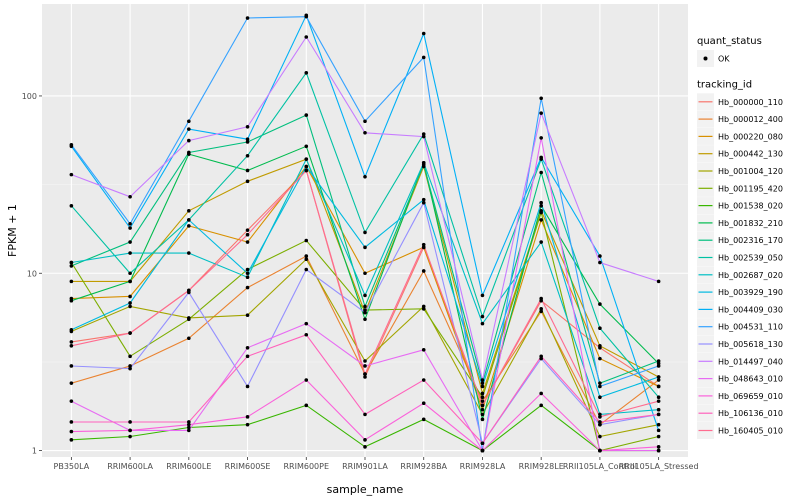  I want to click on y-tick-label: 100, so click(29, 96).